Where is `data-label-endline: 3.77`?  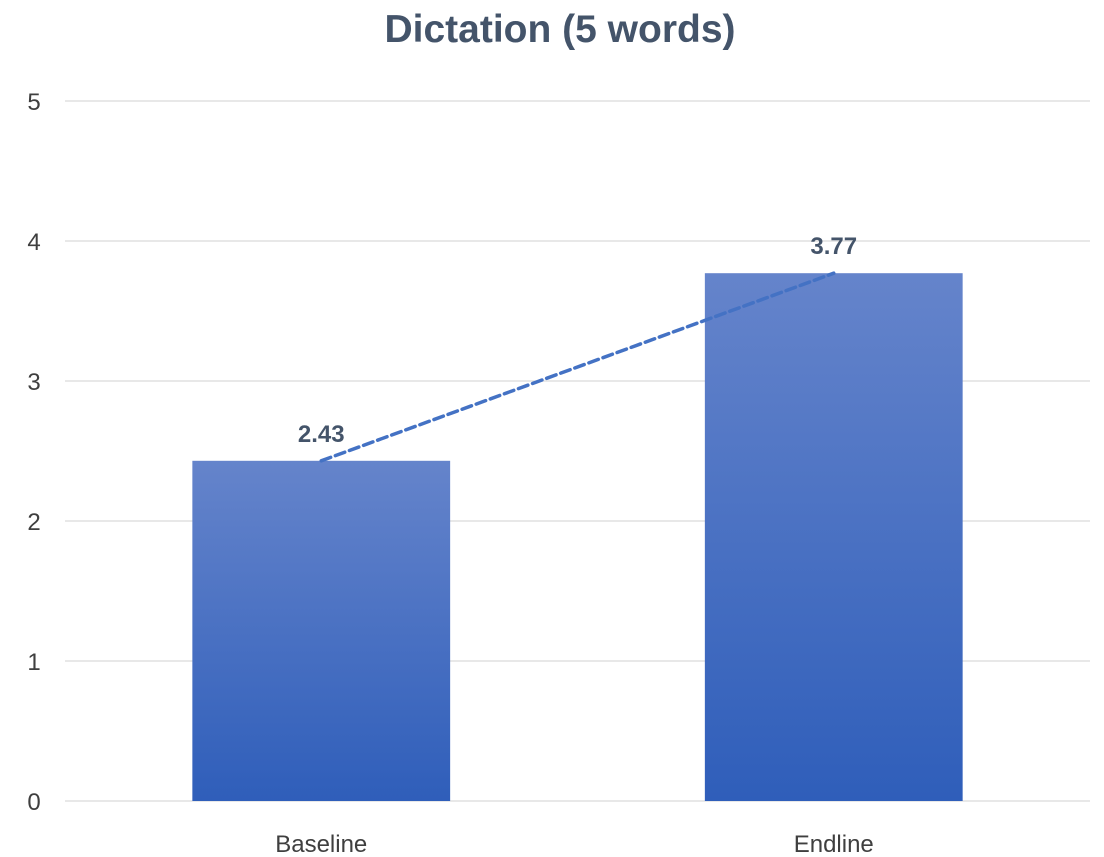
data-label-endline: 3.77 is located at coordinates (833, 246).